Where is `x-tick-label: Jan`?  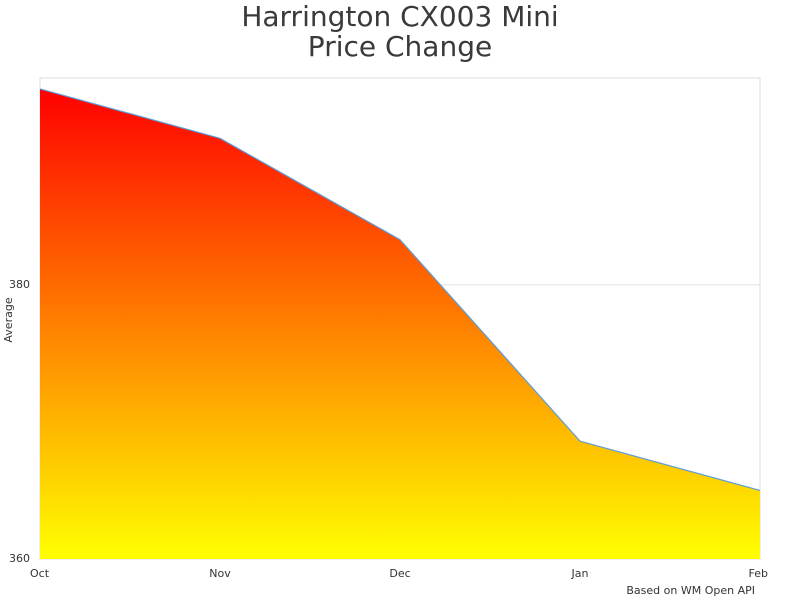 x-tick-label: Jan is located at coordinates (580, 573).